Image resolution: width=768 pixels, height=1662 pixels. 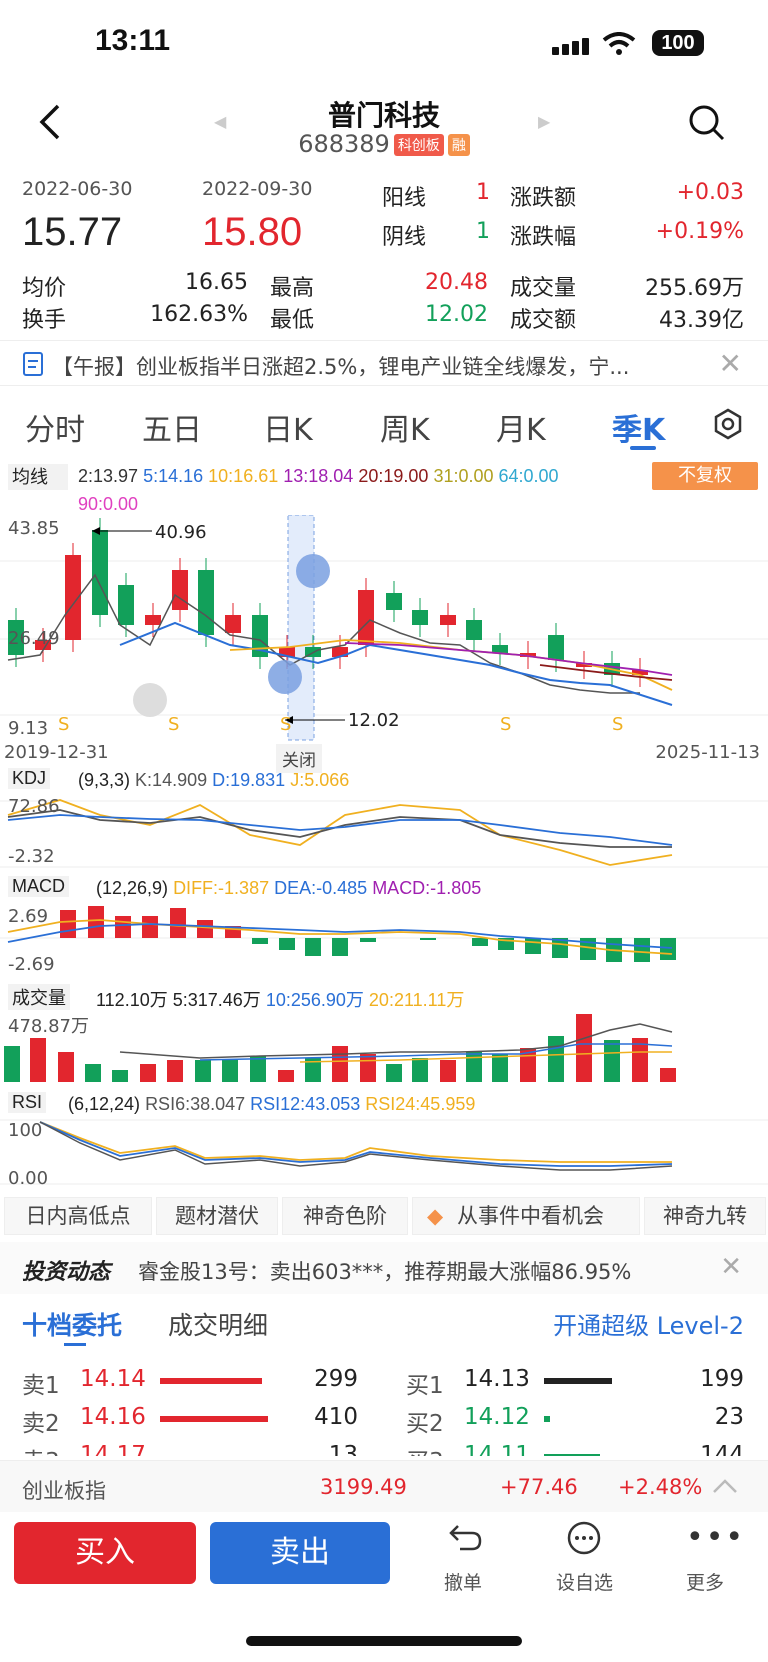 What do you see at coordinates (544, 121) in the screenshot?
I see `next-stock-icon: ▶` at bounding box center [544, 121].